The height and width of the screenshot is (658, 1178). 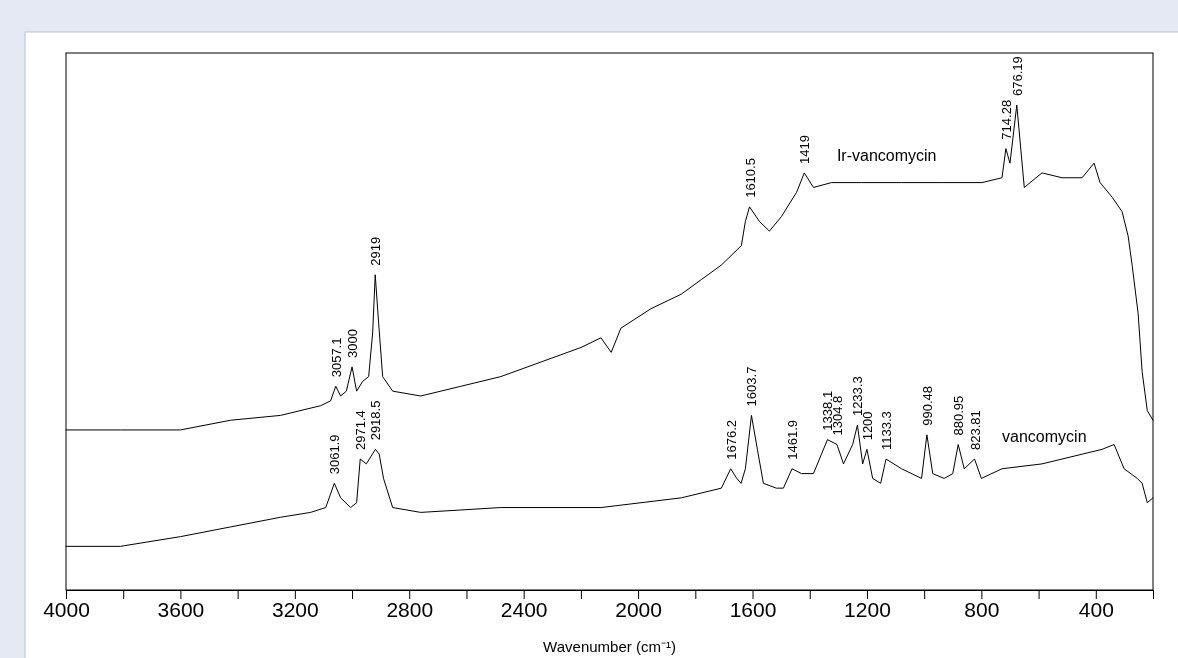 I want to click on annotation: 1419, so click(x=805, y=149).